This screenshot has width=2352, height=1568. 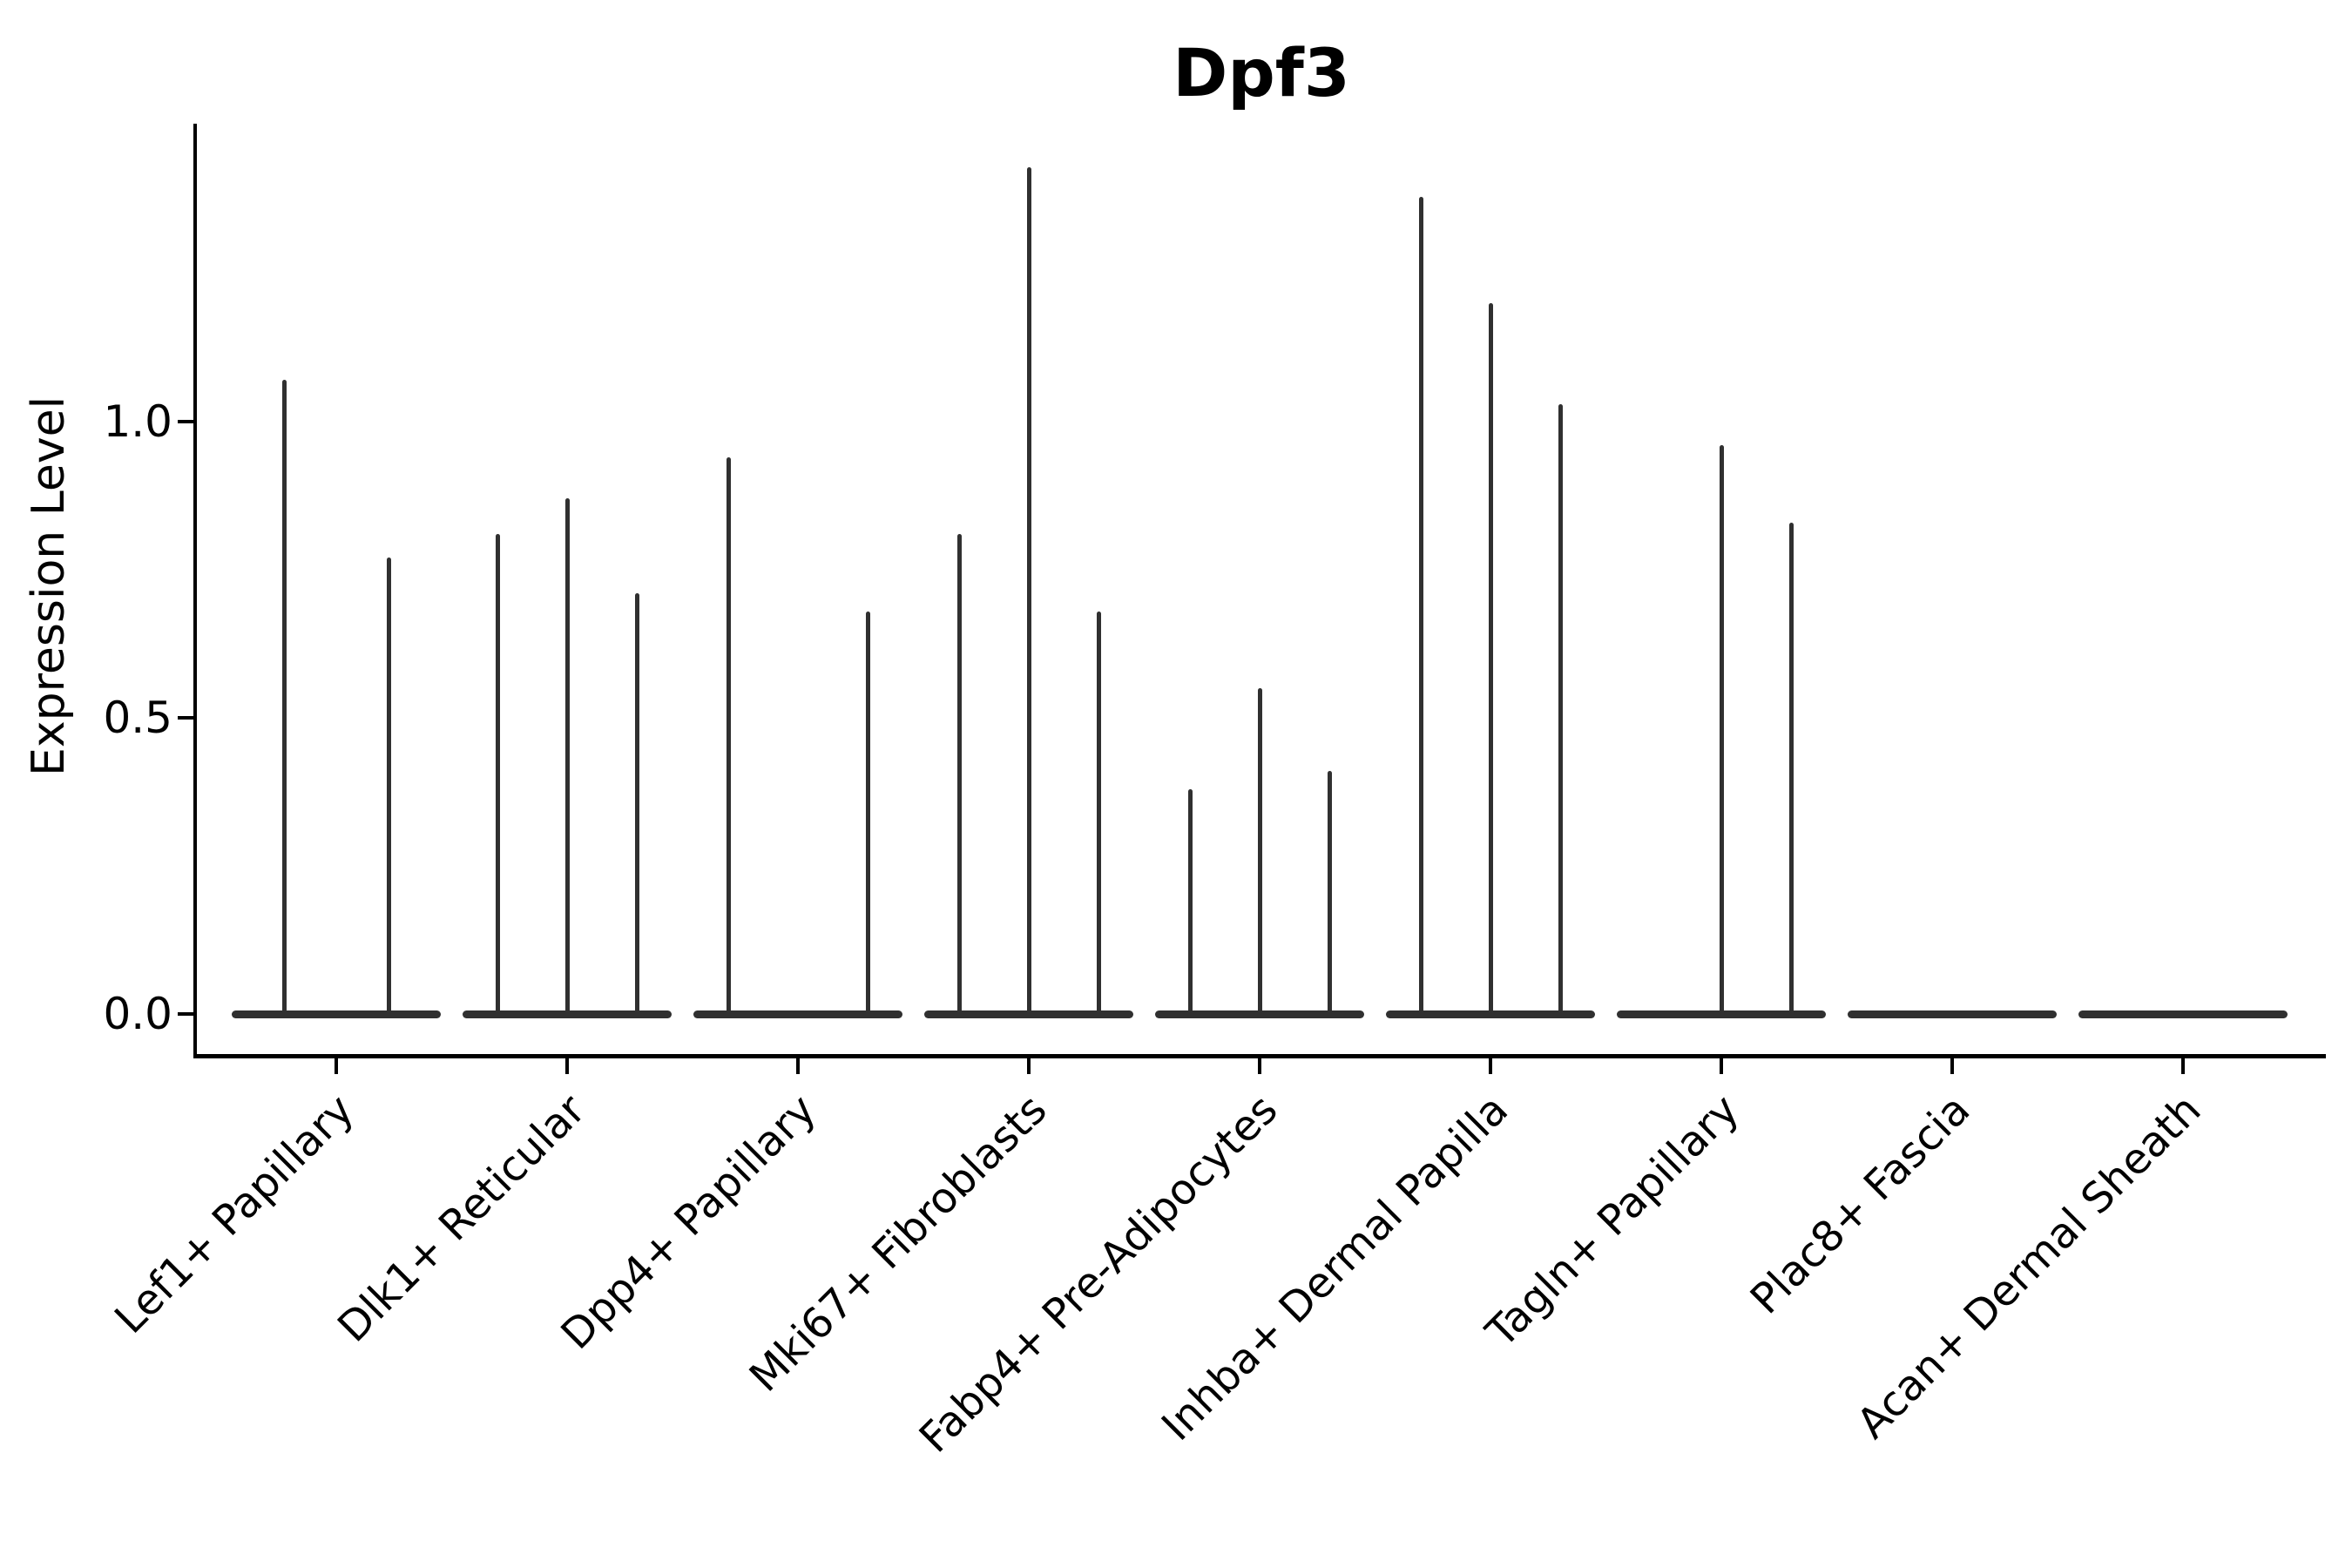 I want to click on chart-title: Dpf3, so click(x=1261, y=73).